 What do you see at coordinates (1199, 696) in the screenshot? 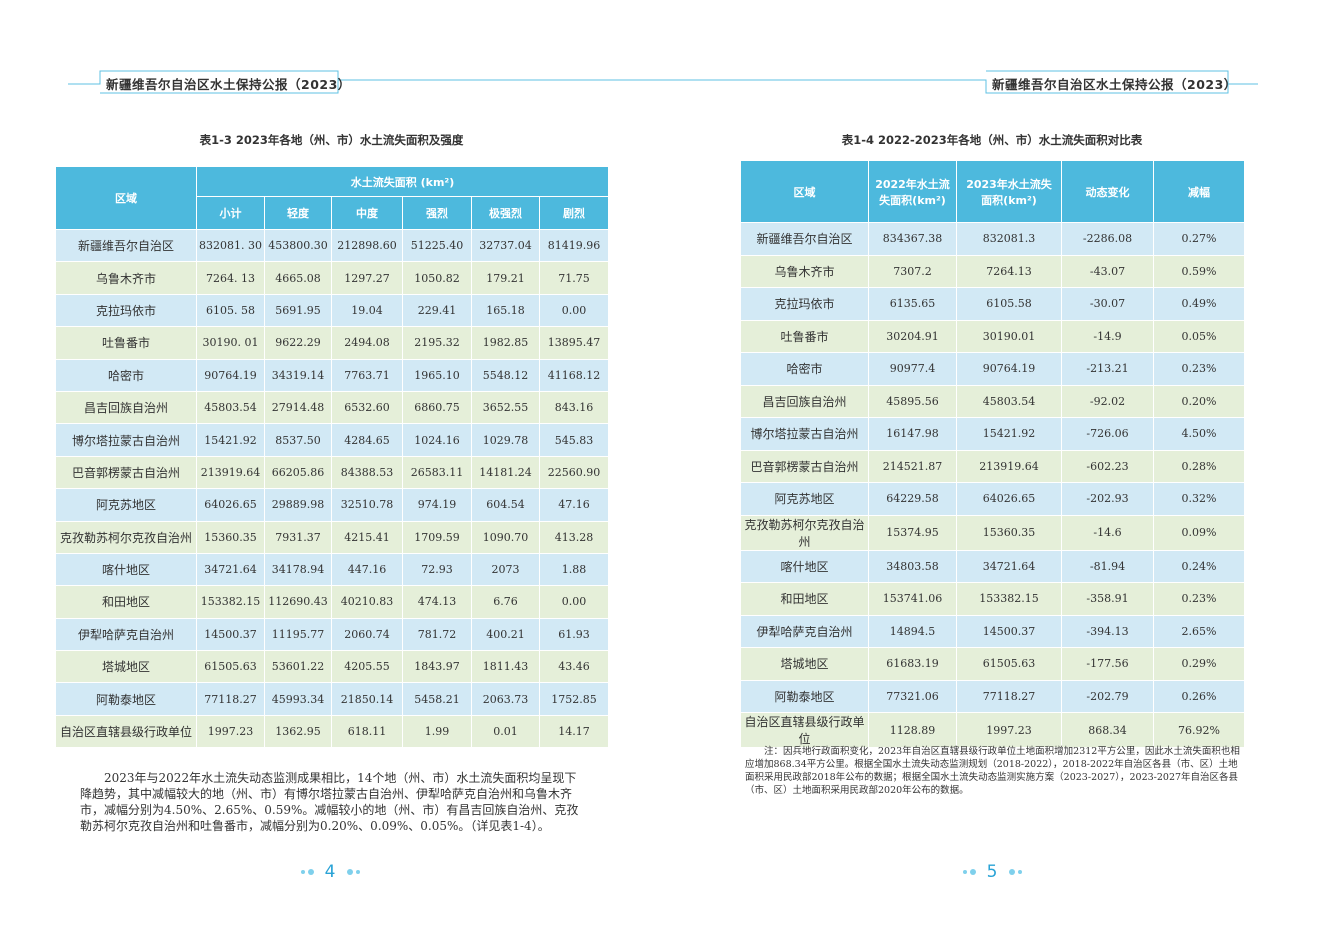
I see `table-cell: 0.26%` at bounding box center [1199, 696].